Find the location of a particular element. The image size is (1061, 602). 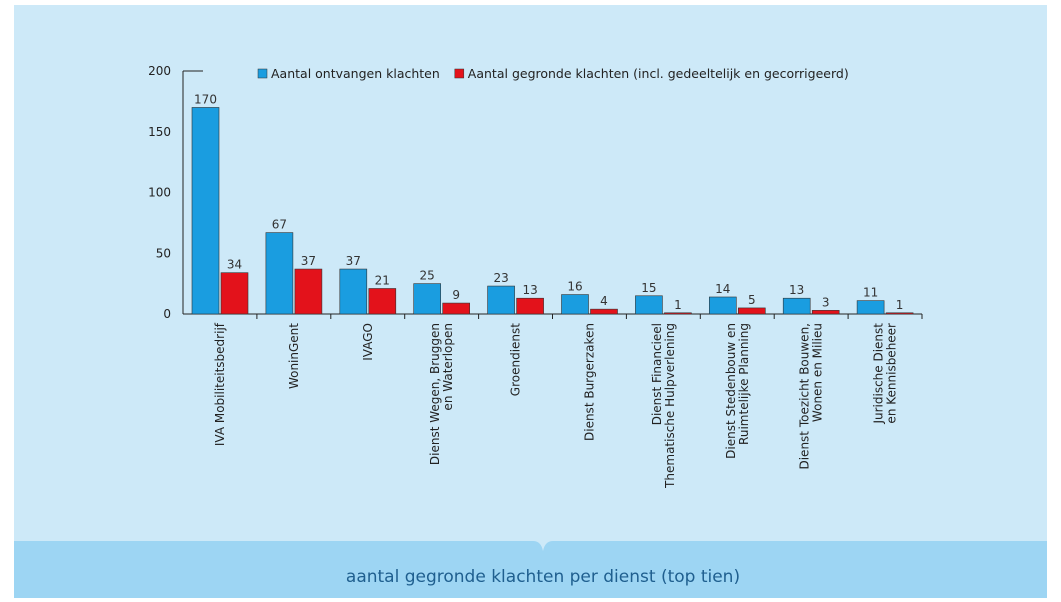

x-tick-label: Thematische Hulpverlening is located at coordinates (670, 406).